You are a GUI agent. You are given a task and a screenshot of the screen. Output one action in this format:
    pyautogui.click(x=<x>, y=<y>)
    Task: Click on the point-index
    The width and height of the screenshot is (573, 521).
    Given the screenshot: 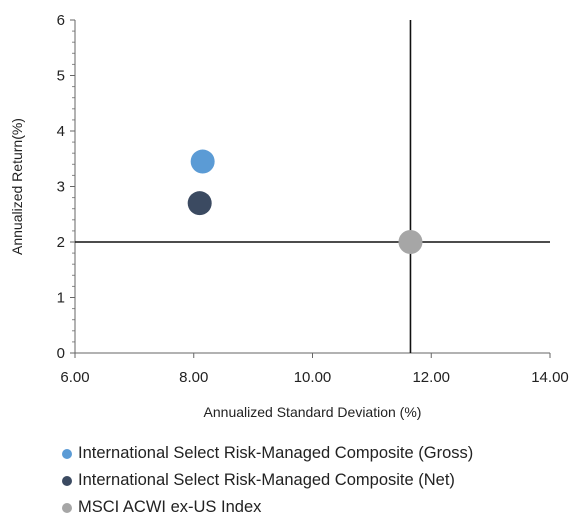 What is the action you would take?
    pyautogui.click(x=410, y=242)
    